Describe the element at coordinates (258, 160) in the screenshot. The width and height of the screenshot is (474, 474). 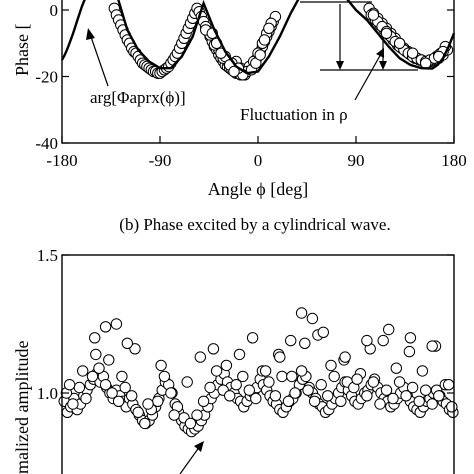
I see `phase-x-tick-label: 0` at that location.